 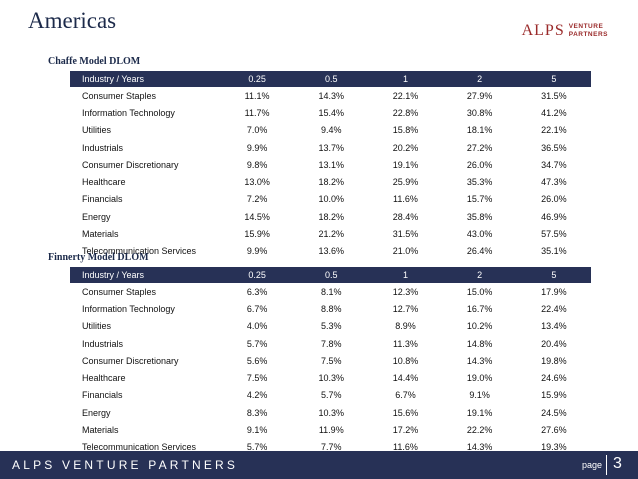 I want to click on dlom-value-cell: 18.1%, so click(x=479, y=130).